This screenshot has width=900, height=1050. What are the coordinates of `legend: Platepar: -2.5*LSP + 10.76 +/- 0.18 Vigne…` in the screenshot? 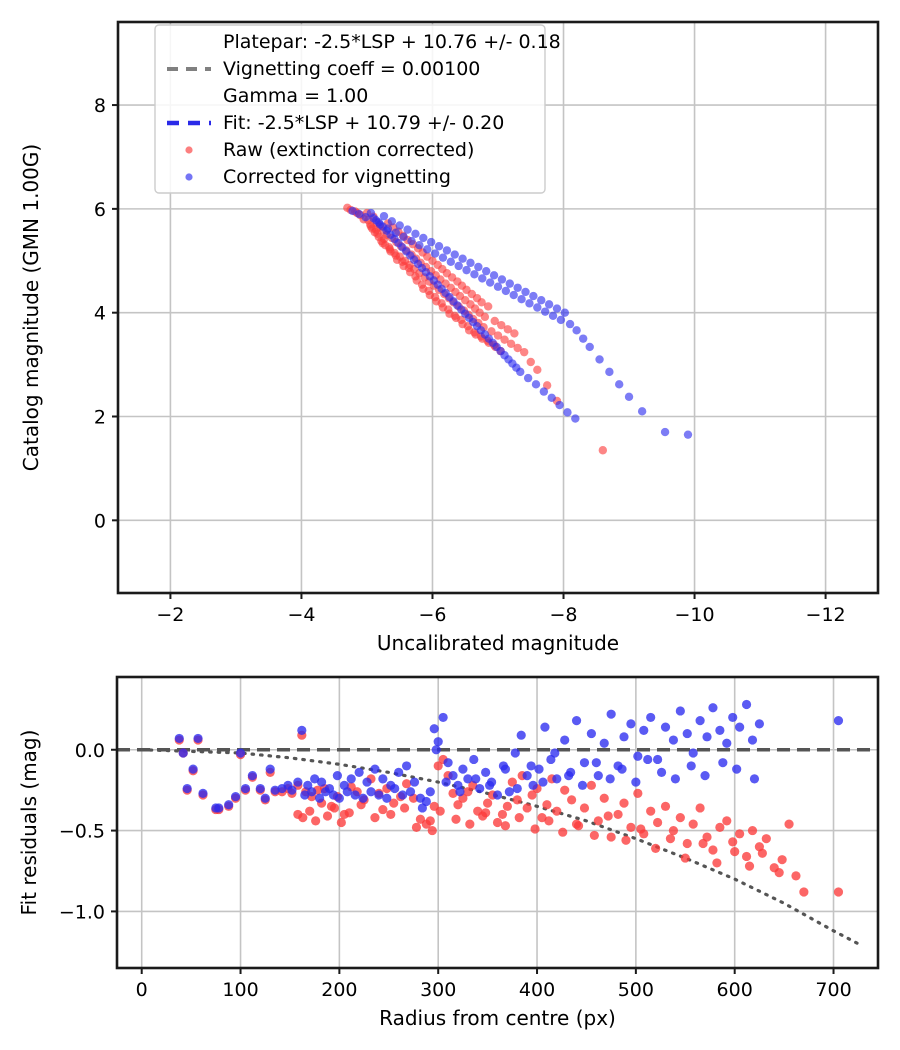 It's located at (357, 109).